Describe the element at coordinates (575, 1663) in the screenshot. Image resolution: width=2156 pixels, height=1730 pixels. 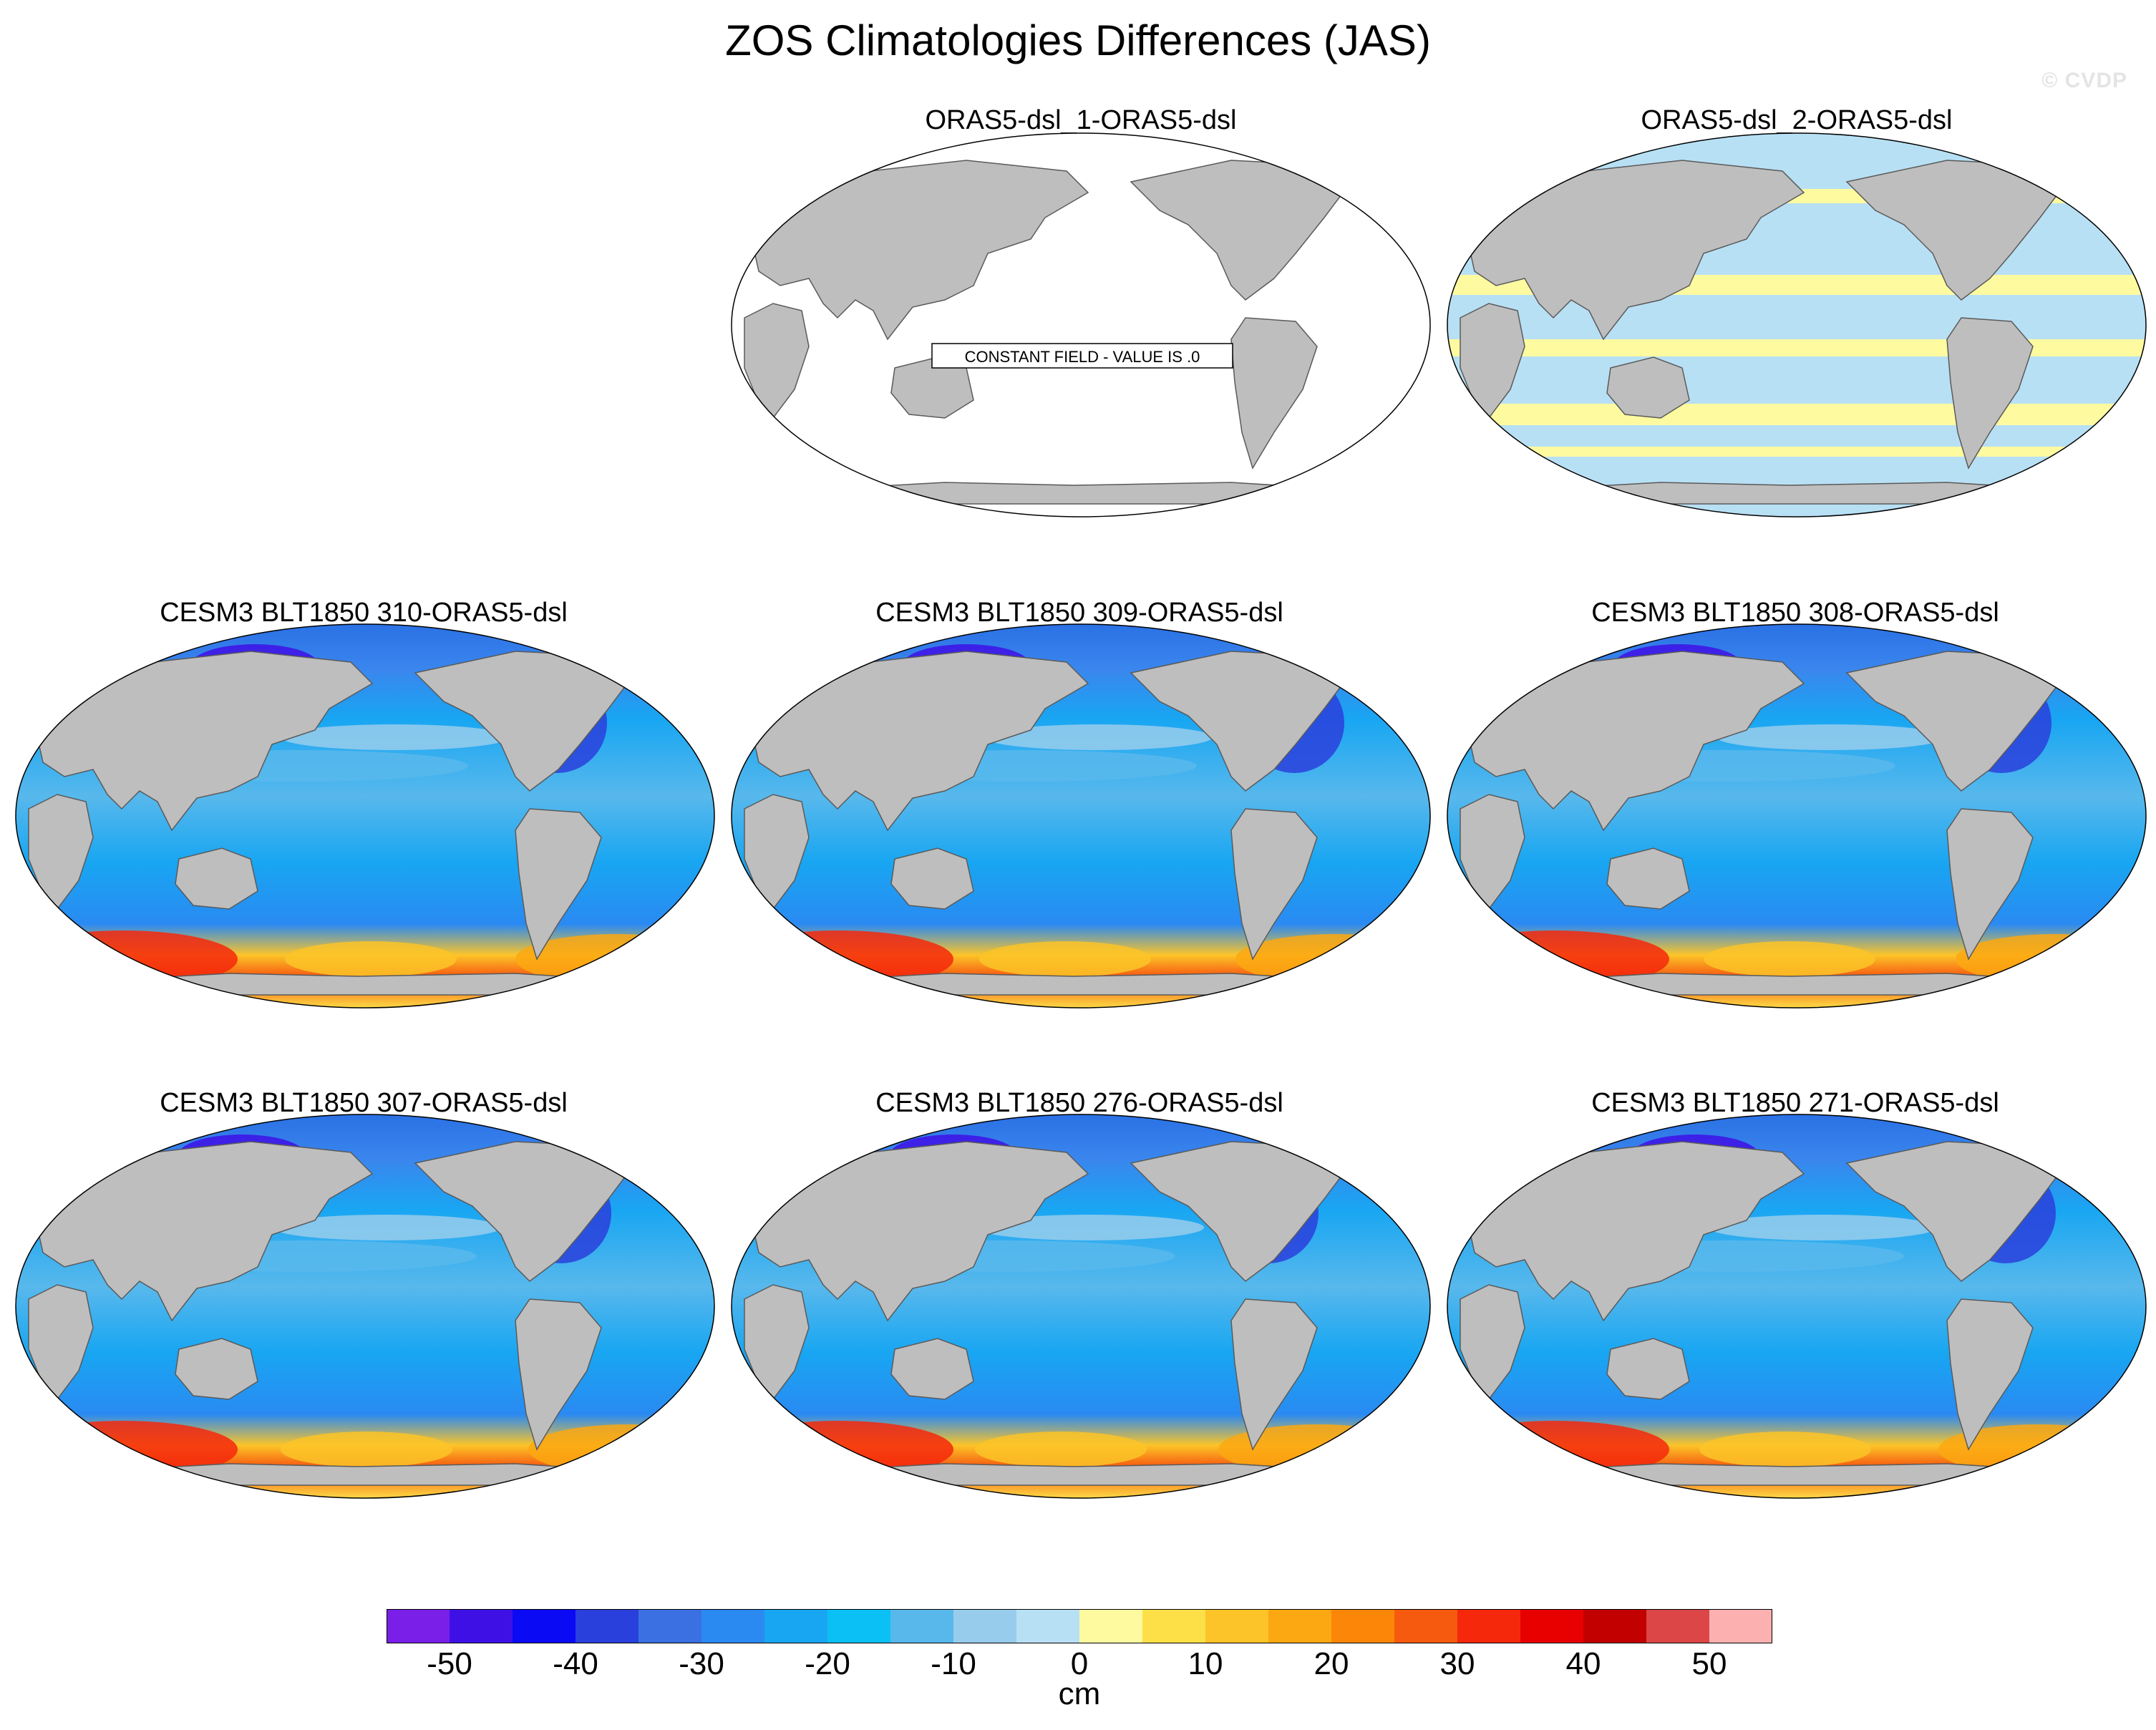
I see `colorbar-tick-label: -40` at that location.